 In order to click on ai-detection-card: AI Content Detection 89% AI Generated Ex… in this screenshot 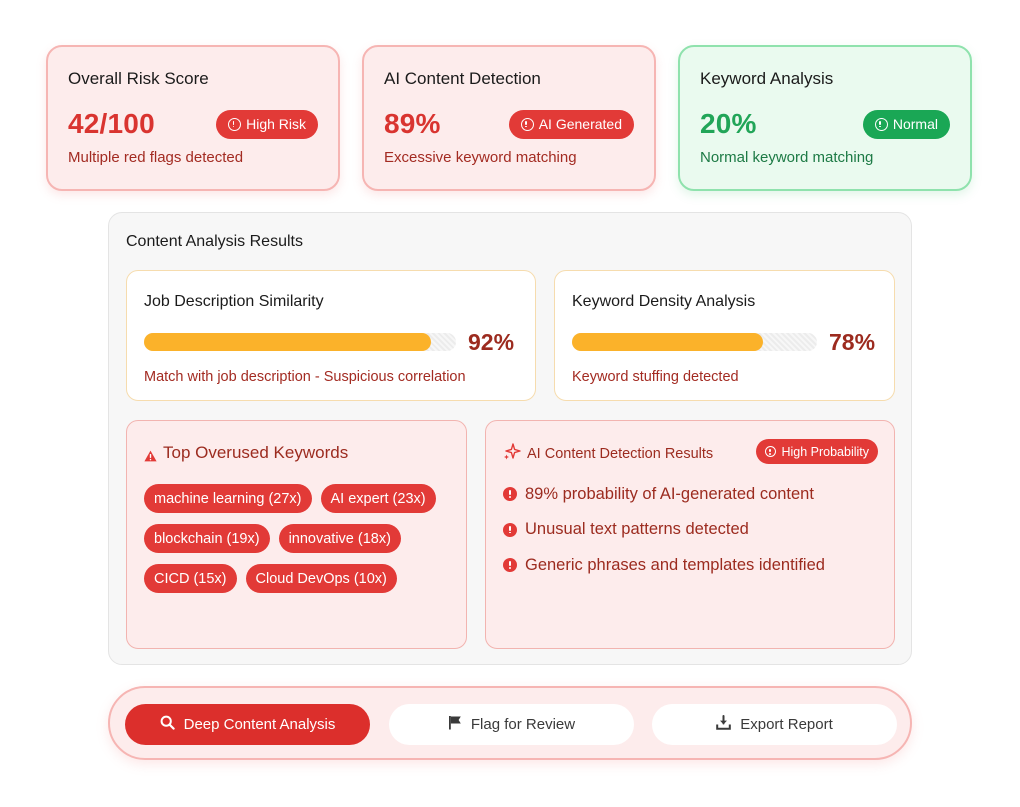, I will do `click(509, 118)`.